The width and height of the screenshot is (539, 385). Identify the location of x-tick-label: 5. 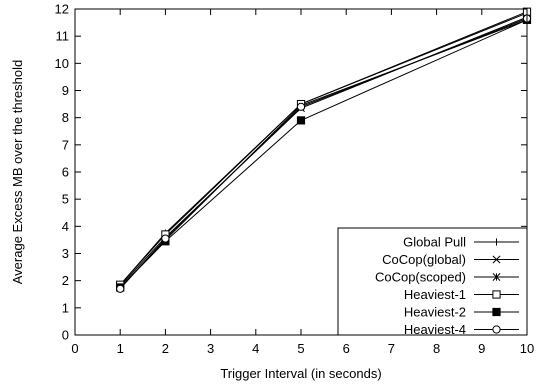
(300, 348).